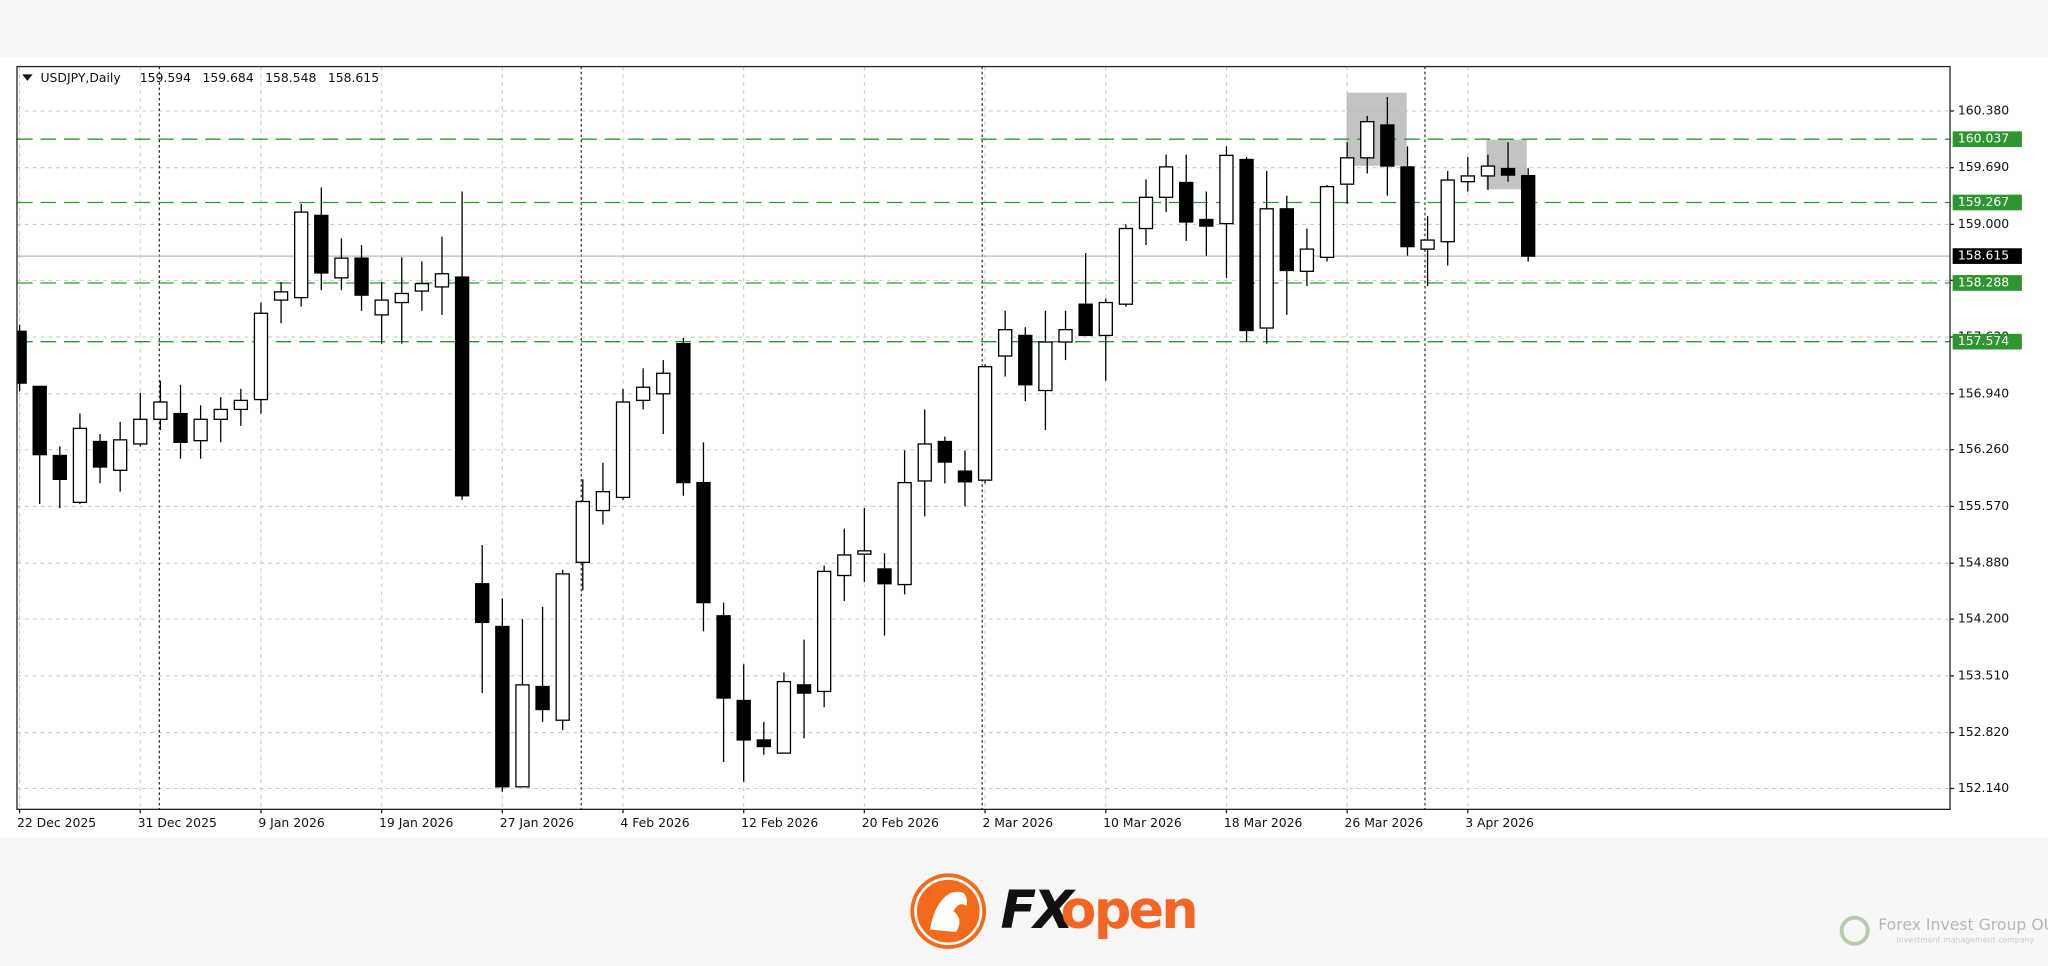 This screenshot has height=966, width=2048. What do you see at coordinates (1983, 109) in the screenshot?
I see `y-tick-label: 160.380` at bounding box center [1983, 109].